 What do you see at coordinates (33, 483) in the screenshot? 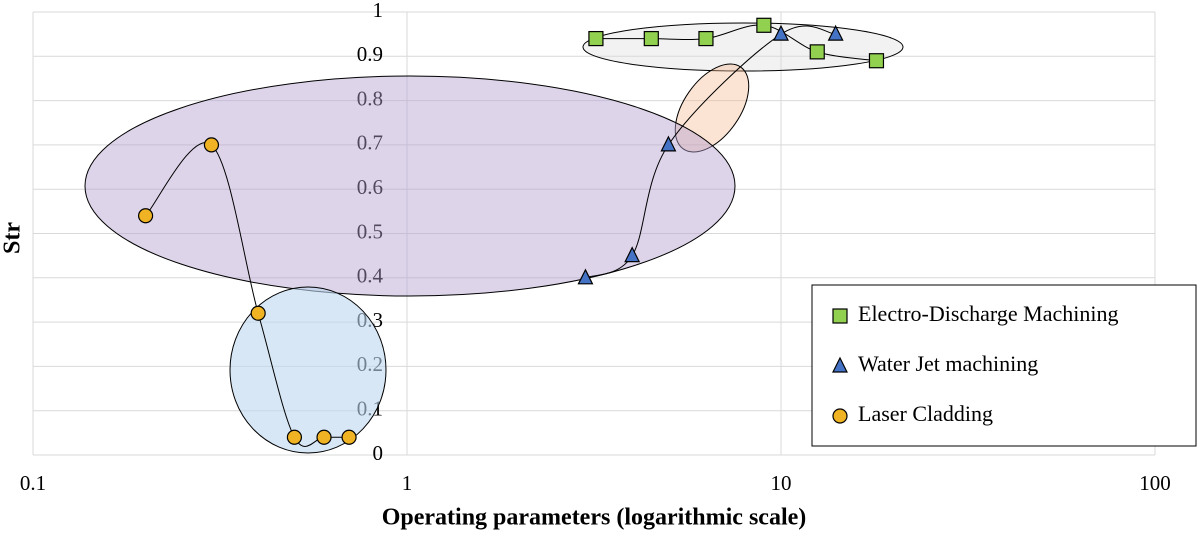
I see `x-tick-label: 0.1` at bounding box center [33, 483].